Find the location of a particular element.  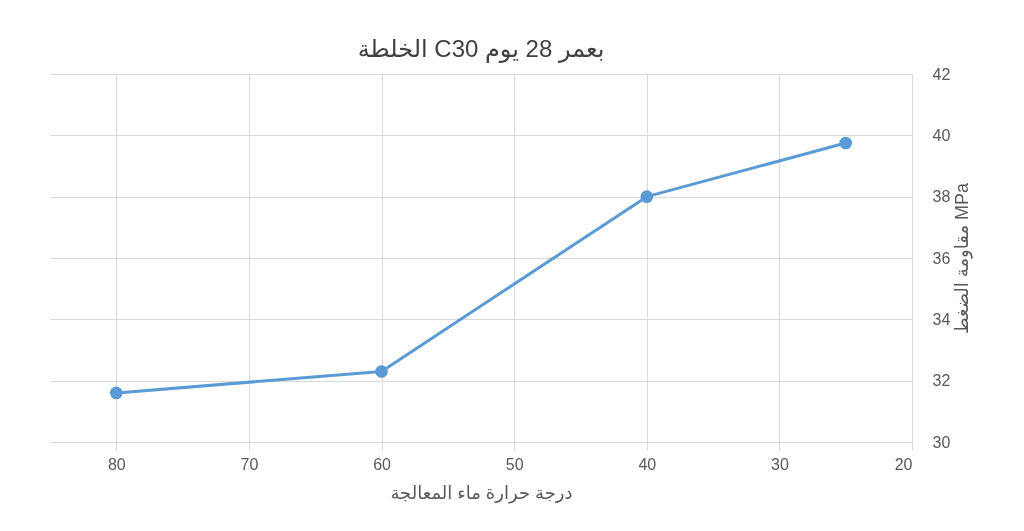

x-axis-title: درجة حرارة ماء المعالجة is located at coordinates (481, 493).